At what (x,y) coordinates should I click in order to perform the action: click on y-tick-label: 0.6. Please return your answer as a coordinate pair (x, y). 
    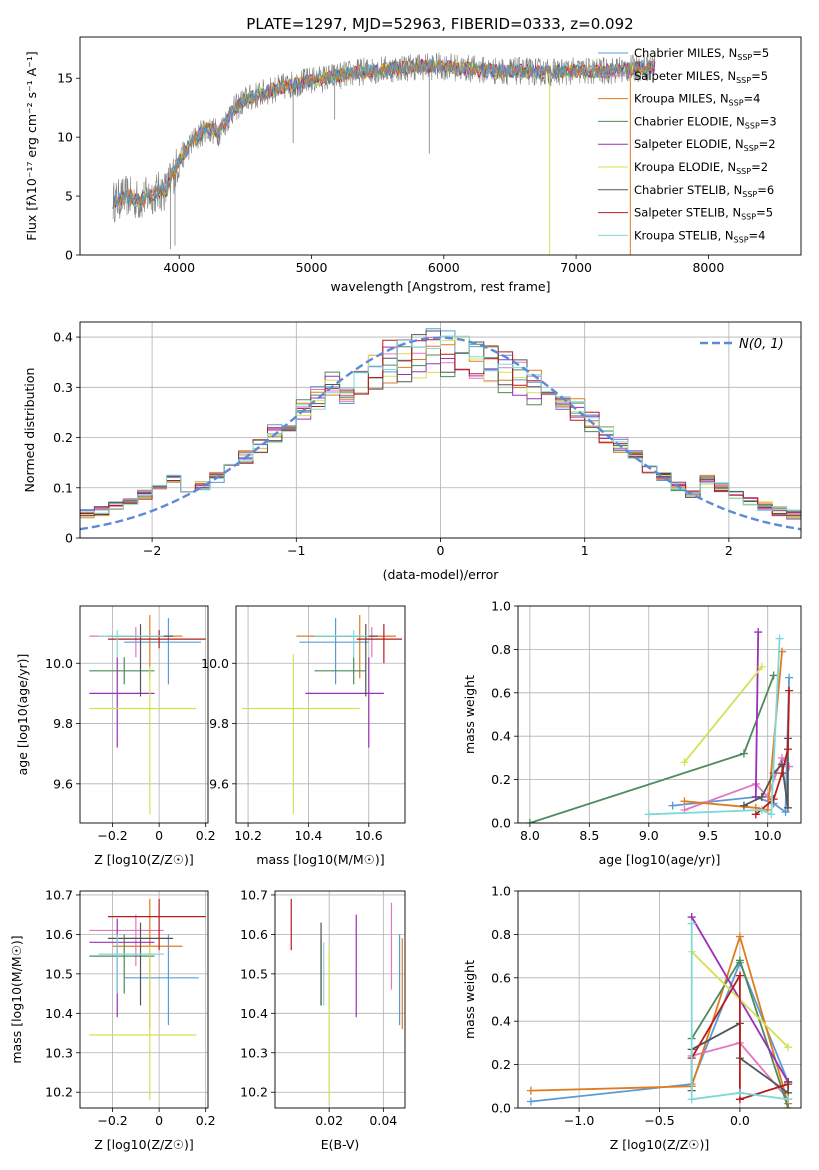
    Looking at the image, I should click on (501, 977).